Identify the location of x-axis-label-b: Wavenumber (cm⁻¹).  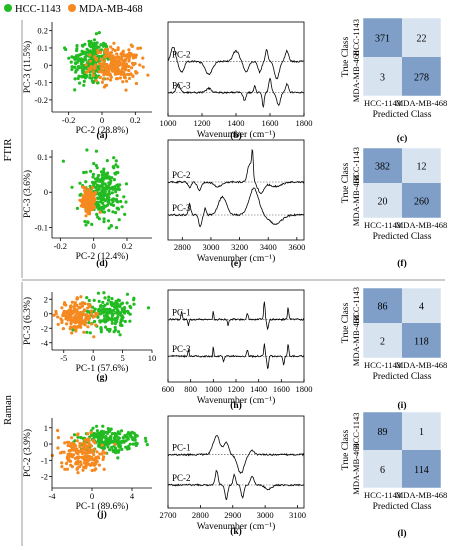
(236, 134).